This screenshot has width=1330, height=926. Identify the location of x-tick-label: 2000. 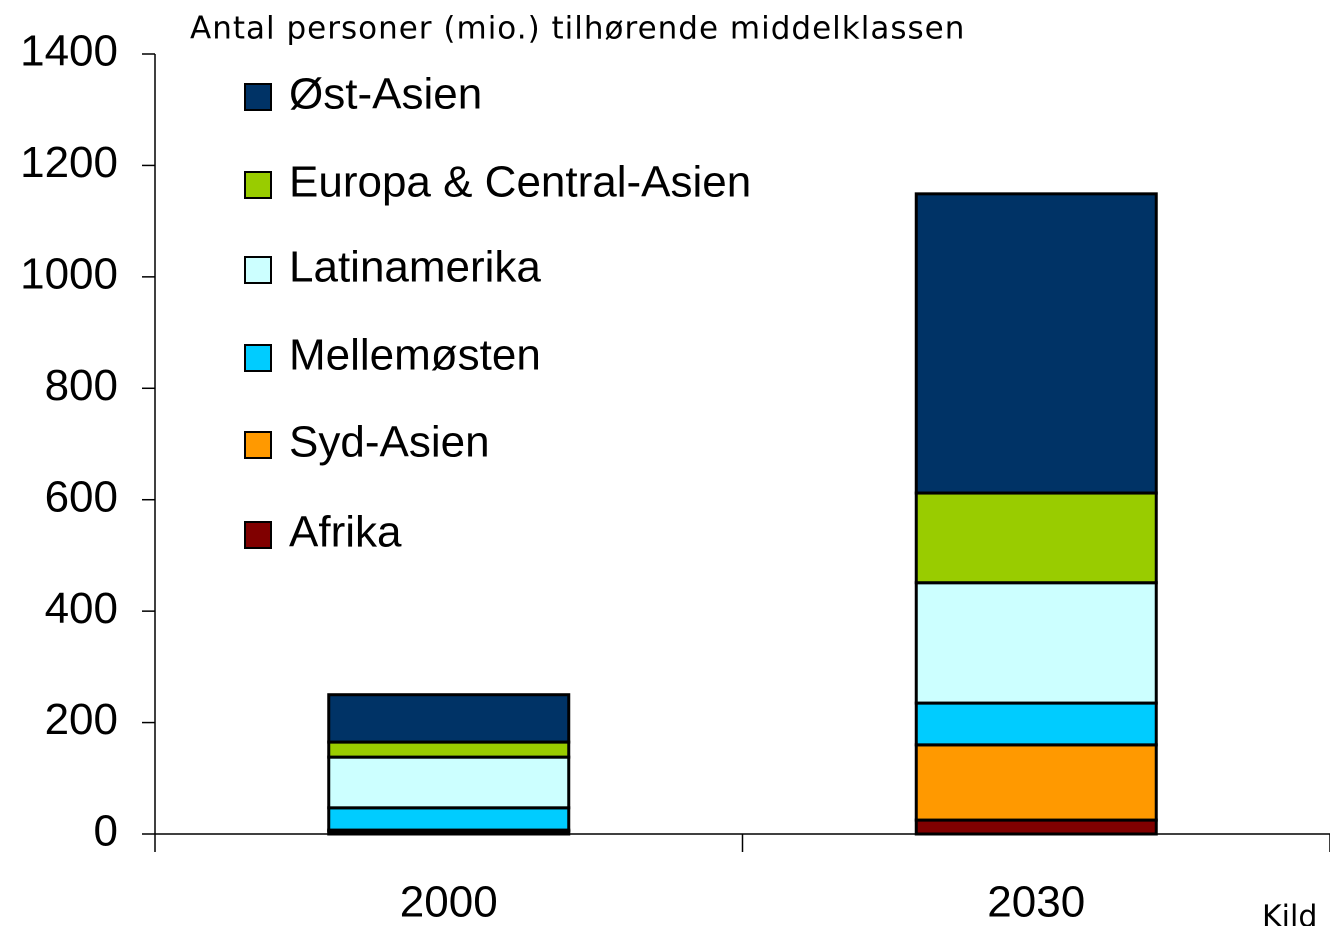
(449, 902).